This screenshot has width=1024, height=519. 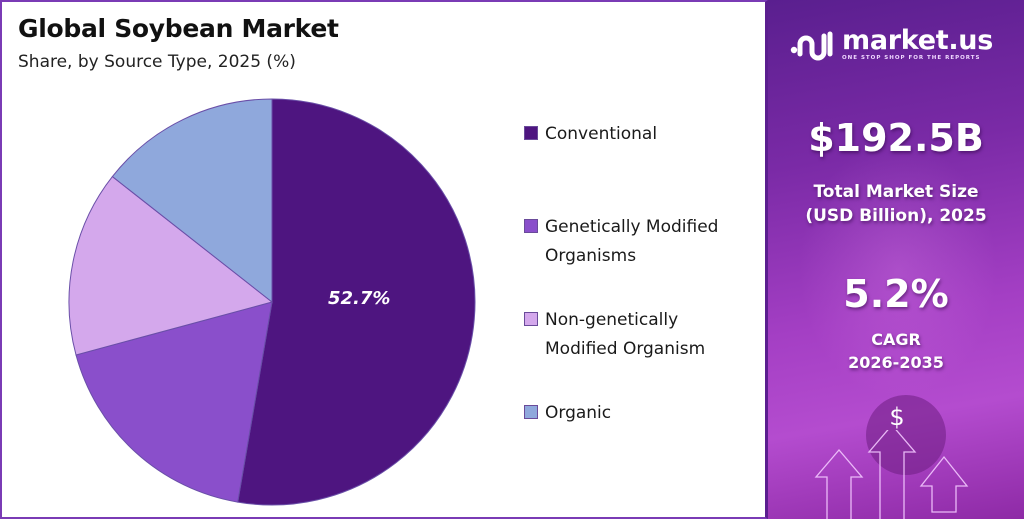 What do you see at coordinates (896, 138) in the screenshot?
I see `market-size-value: $192.5B` at bounding box center [896, 138].